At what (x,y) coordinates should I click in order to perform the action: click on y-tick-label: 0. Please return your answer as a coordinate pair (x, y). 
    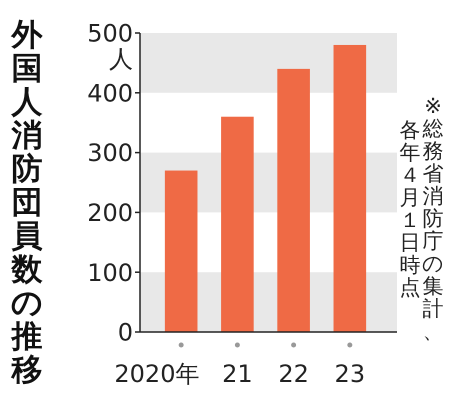
    Looking at the image, I should click on (125, 332).